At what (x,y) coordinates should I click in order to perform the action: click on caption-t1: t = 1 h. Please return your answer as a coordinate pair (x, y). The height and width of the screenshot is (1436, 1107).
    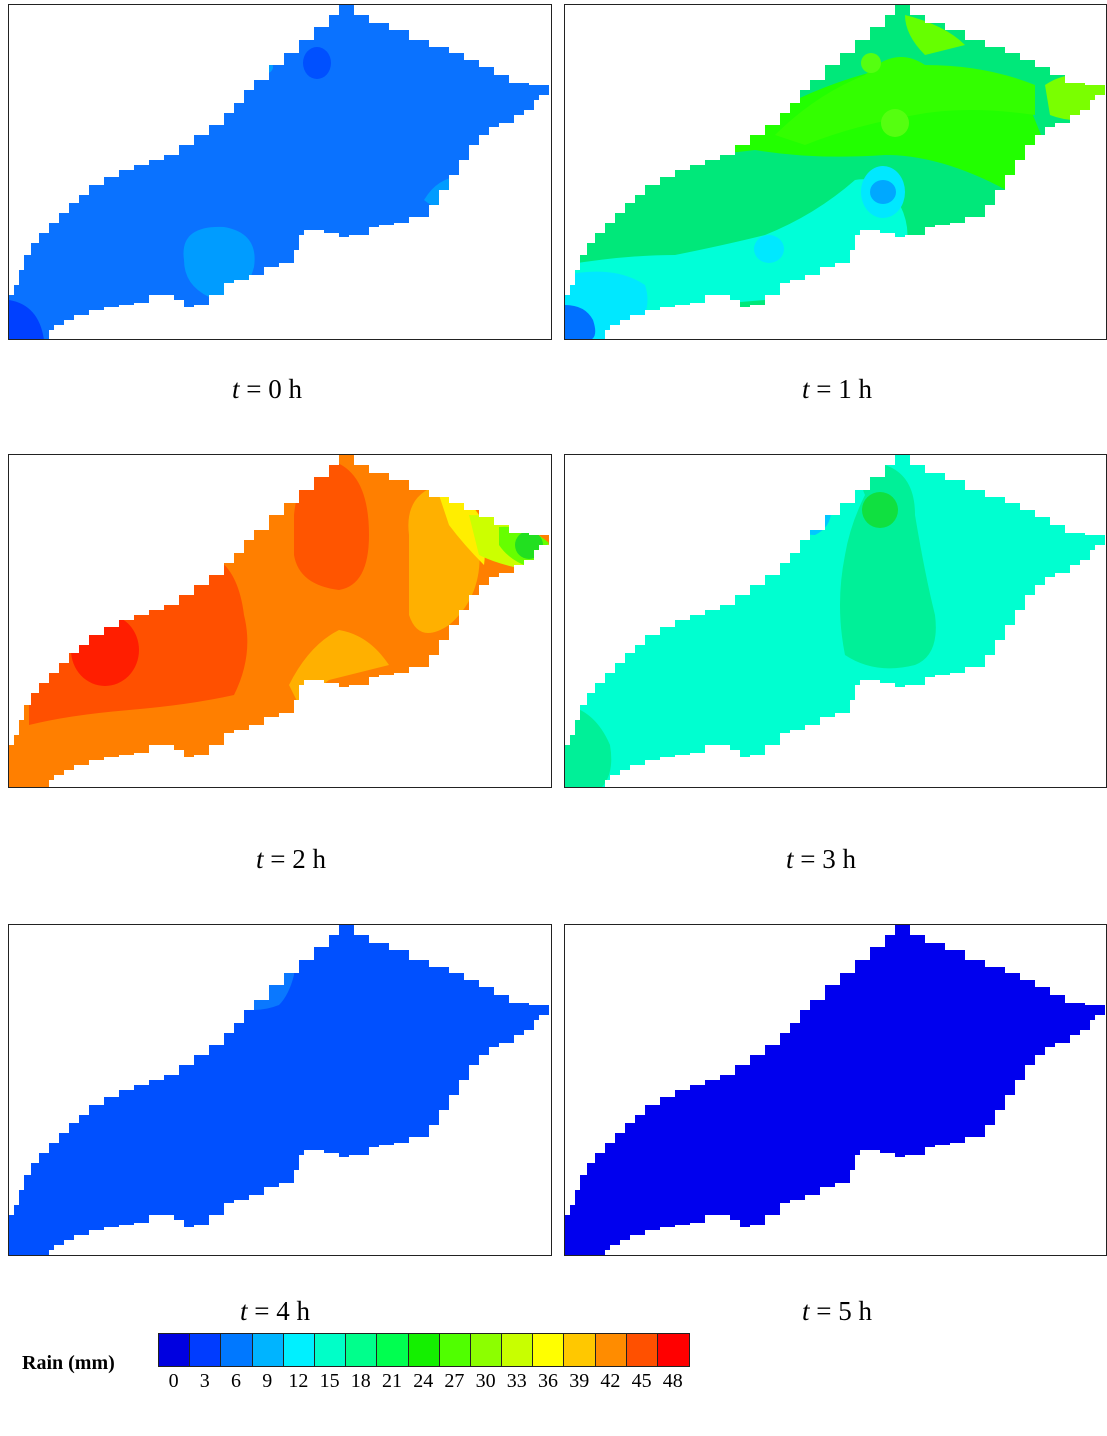
    Looking at the image, I should click on (837, 389).